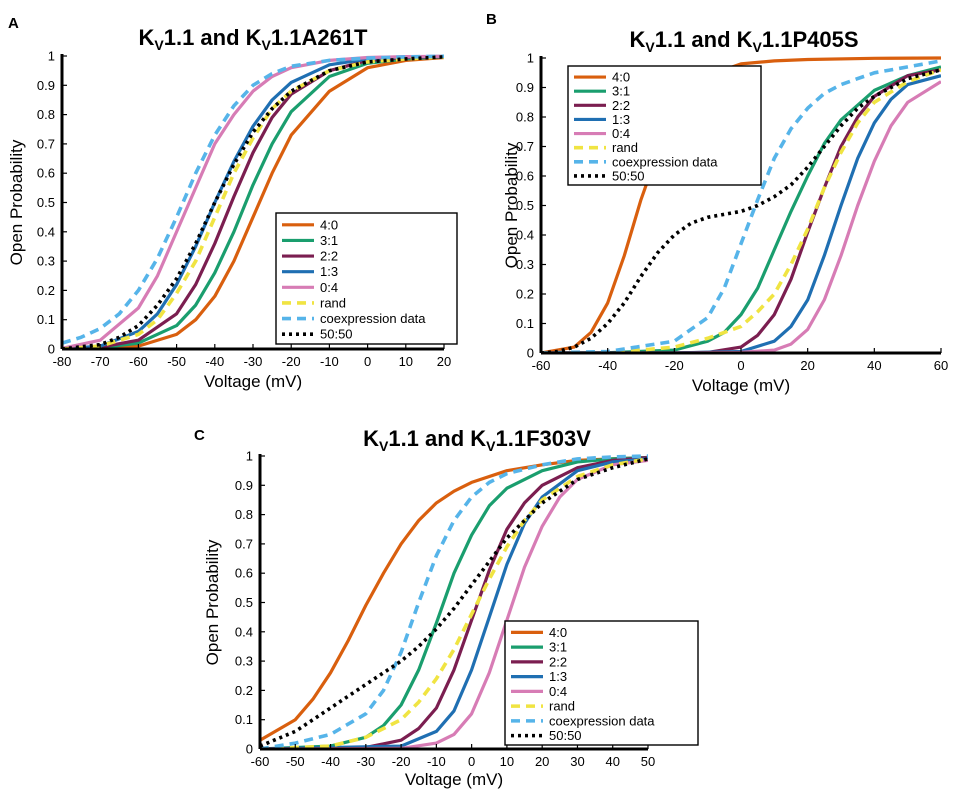  Describe the element at coordinates (491, 19) in the screenshot. I see `panel-letter: B` at that location.